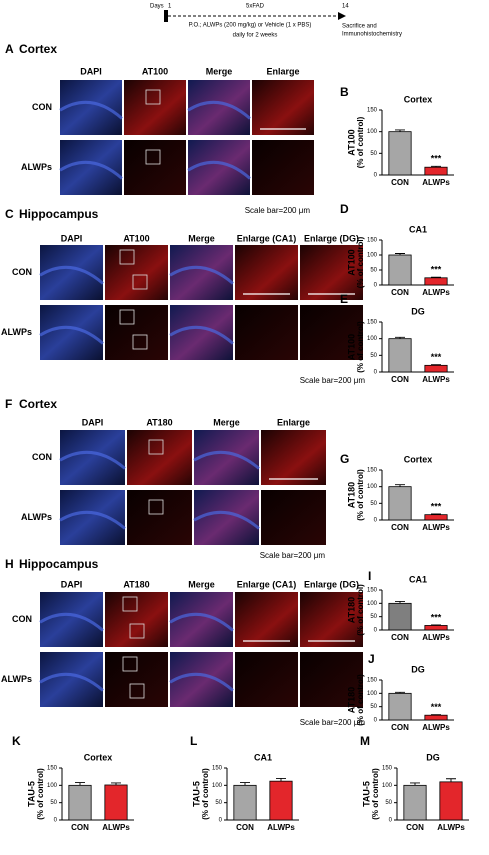 Image resolution: width=489 pixels, height=855 pixels. Describe the element at coordinates (38, 49) in the screenshot. I see `panel-title: Cortex` at that location.